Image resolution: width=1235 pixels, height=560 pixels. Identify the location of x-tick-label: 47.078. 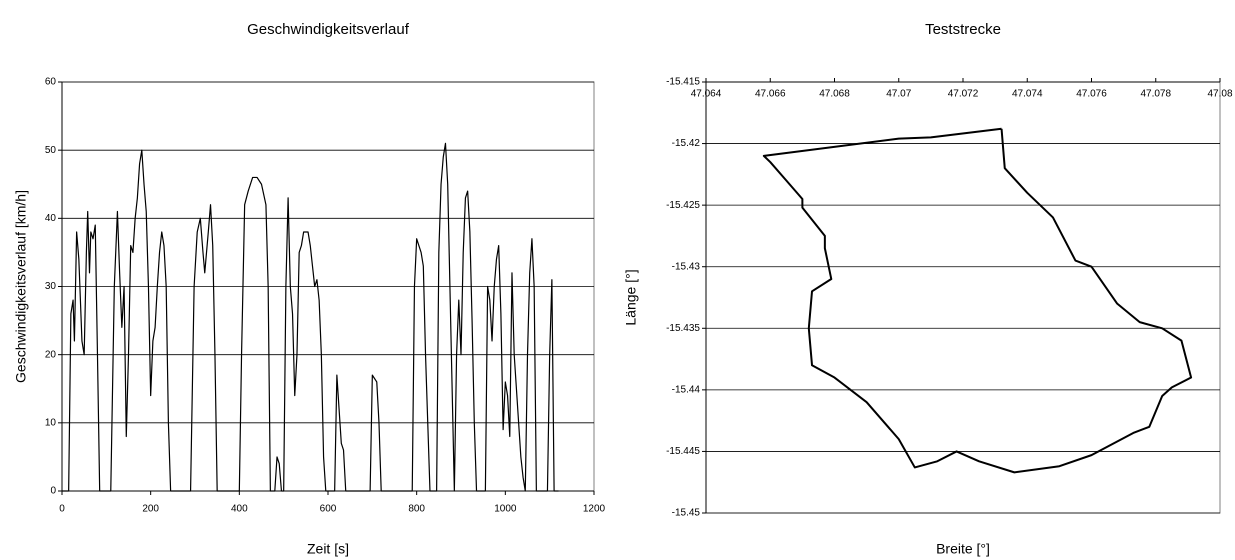
(1155, 94).